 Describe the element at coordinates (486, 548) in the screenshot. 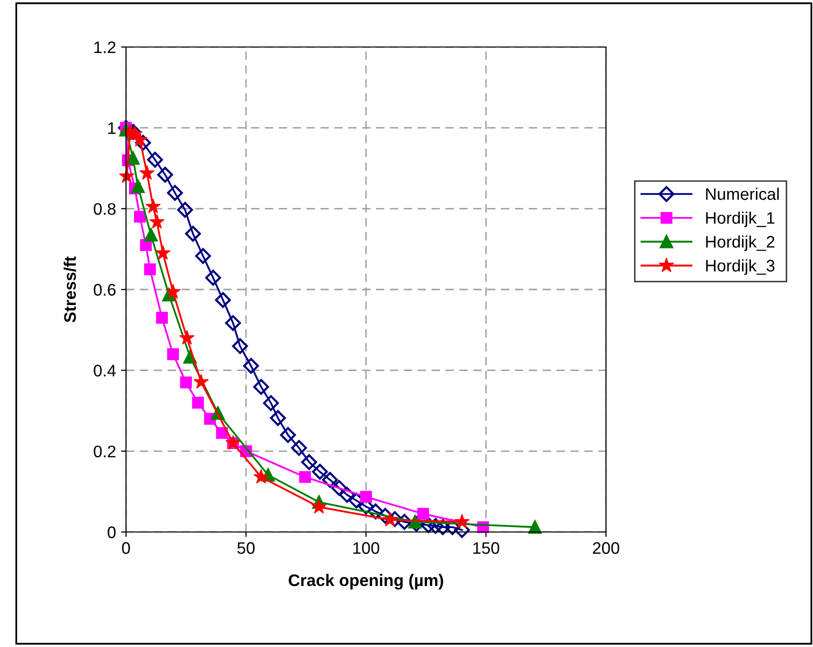

I see `x-tick-label: 150` at that location.